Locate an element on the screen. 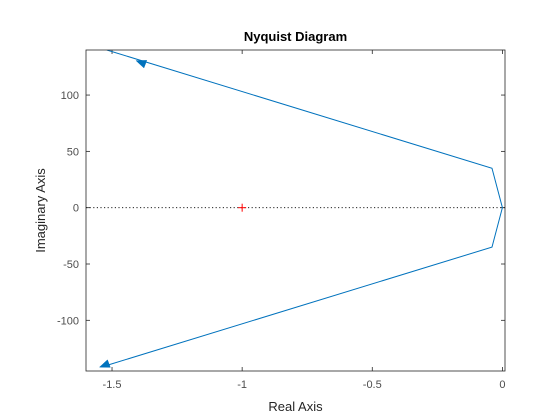 The height and width of the screenshot is (420, 560). x-tick-labels: -1.5 -1 -0.5 0 is located at coordinates (304, 385).